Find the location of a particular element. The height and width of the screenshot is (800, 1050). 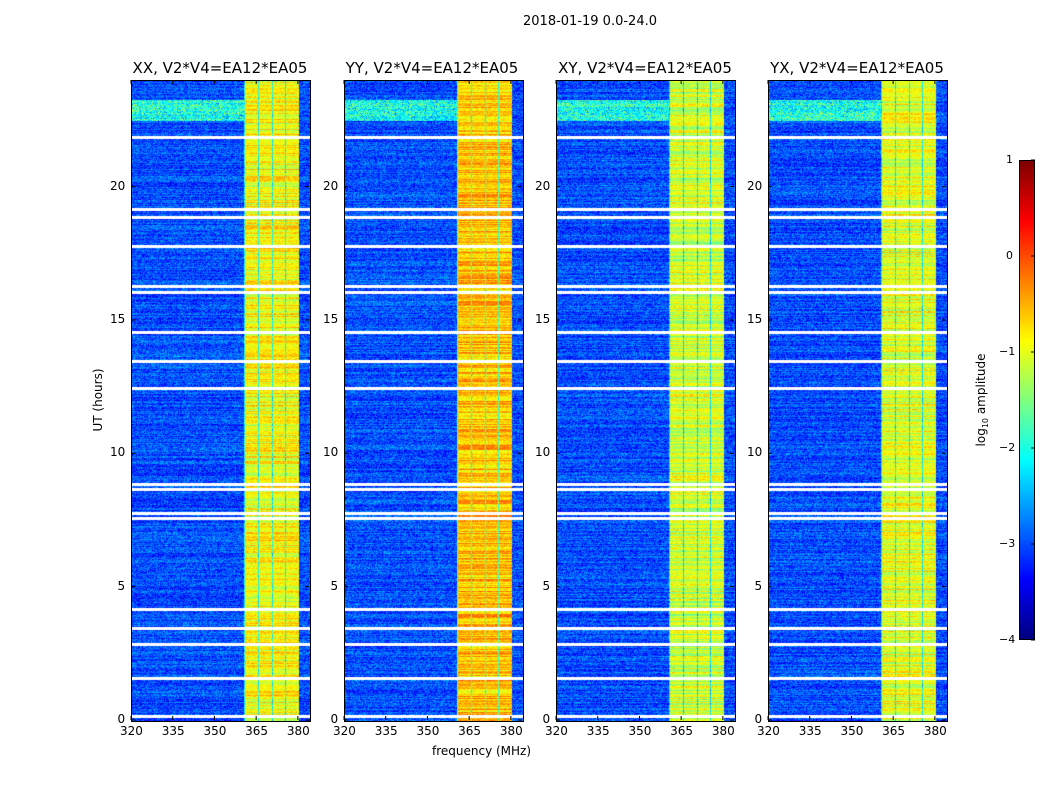

colorbar-tick-label: −2 is located at coordinates (1007, 447).